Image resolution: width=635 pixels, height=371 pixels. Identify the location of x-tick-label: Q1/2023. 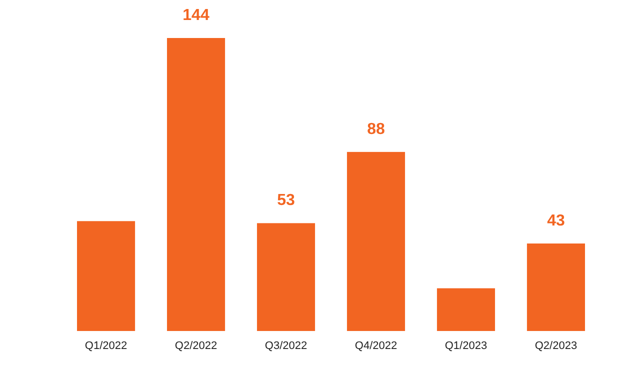
(466, 346).